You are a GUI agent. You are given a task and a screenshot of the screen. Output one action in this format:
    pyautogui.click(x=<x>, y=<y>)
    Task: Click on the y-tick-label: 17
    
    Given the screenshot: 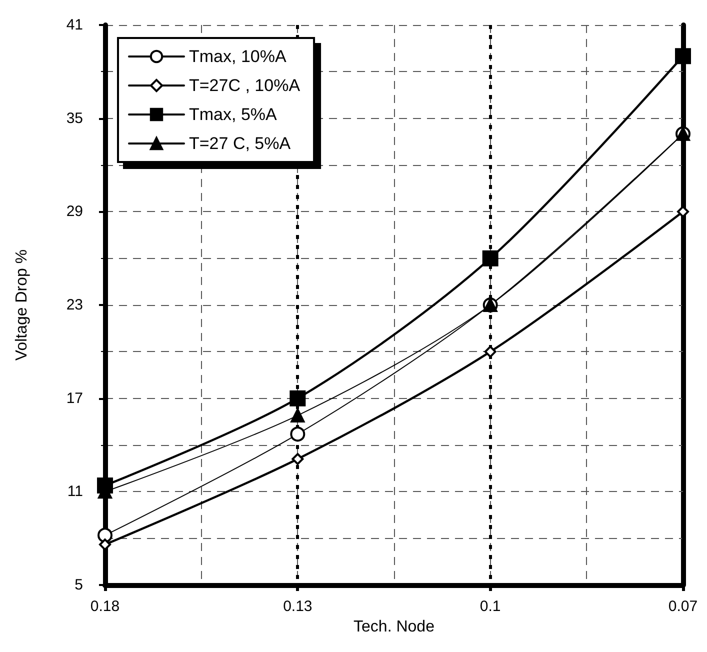 What is the action you would take?
    pyautogui.click(x=74, y=398)
    